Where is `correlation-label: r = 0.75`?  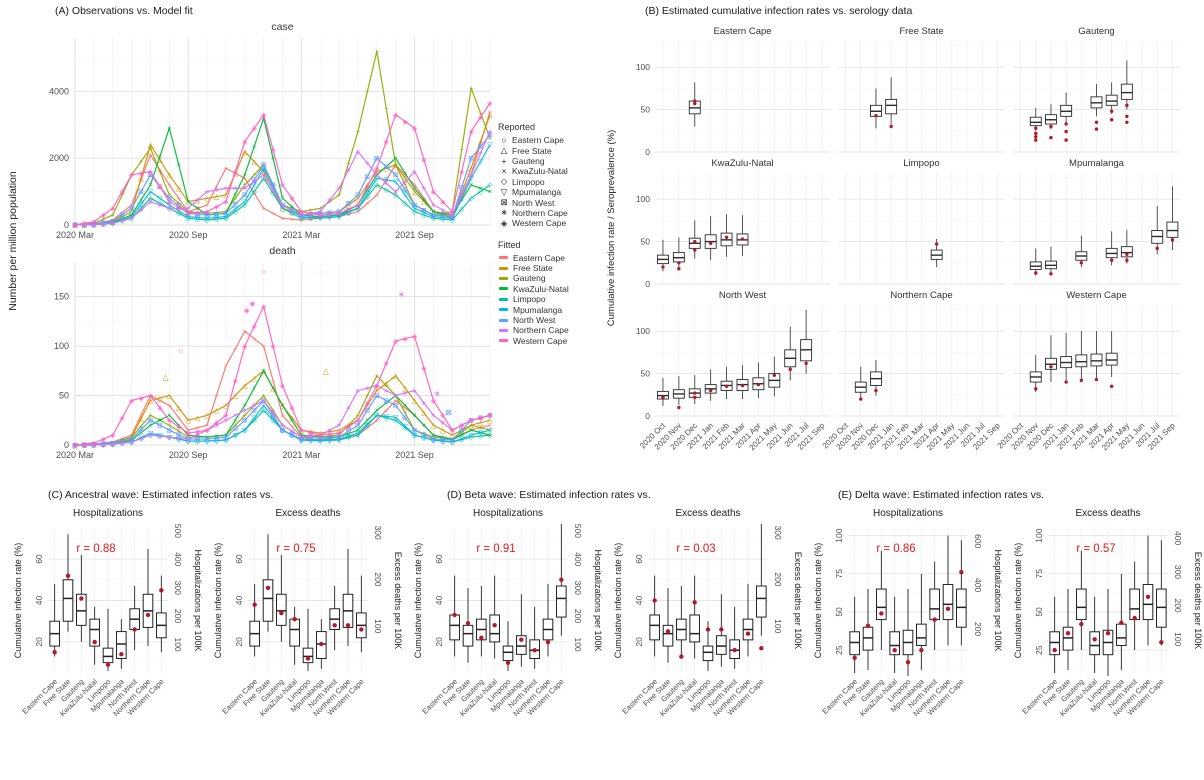 correlation-label: r = 0.75 is located at coordinates (295, 549).